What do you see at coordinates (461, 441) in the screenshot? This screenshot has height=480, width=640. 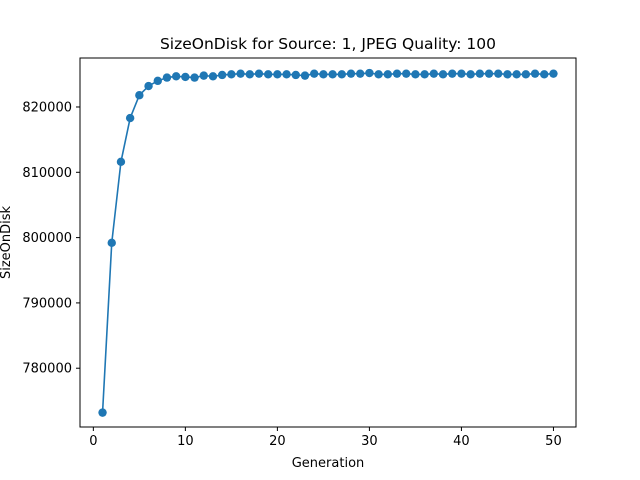 I see `x-tick-label: 40` at bounding box center [461, 441].